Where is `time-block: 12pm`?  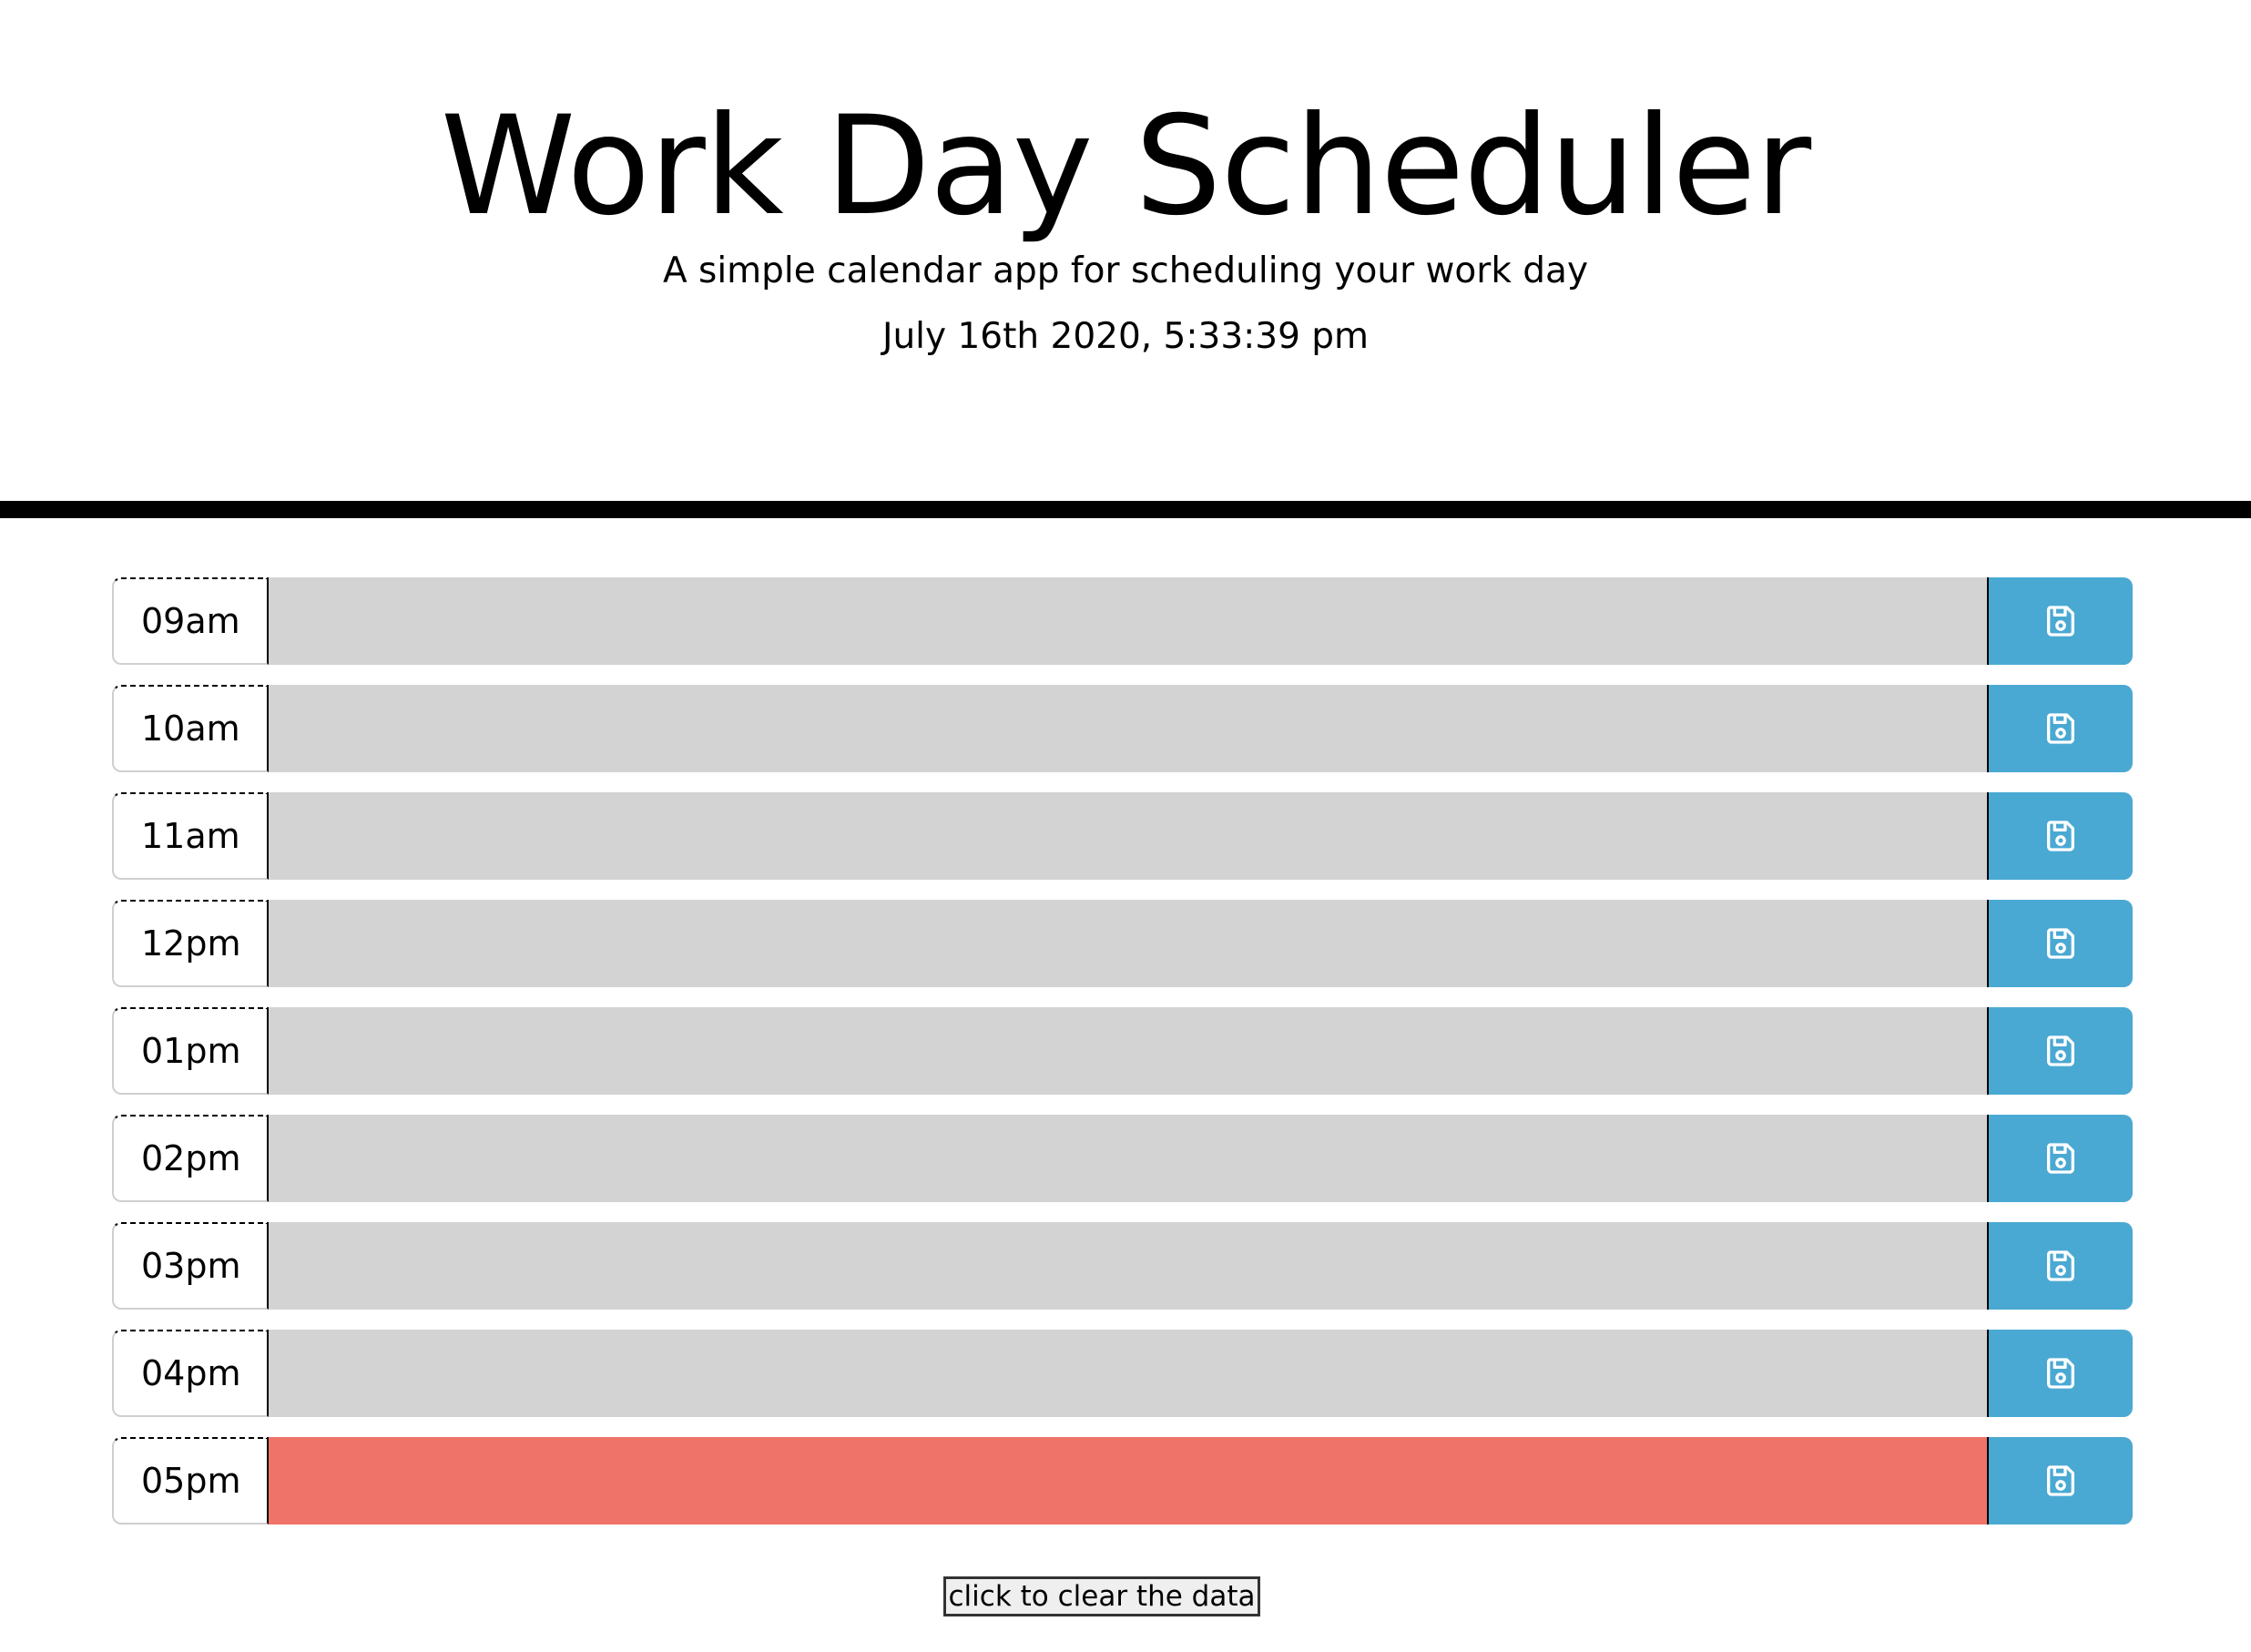
time-block: 12pm is located at coordinates (1122, 943).